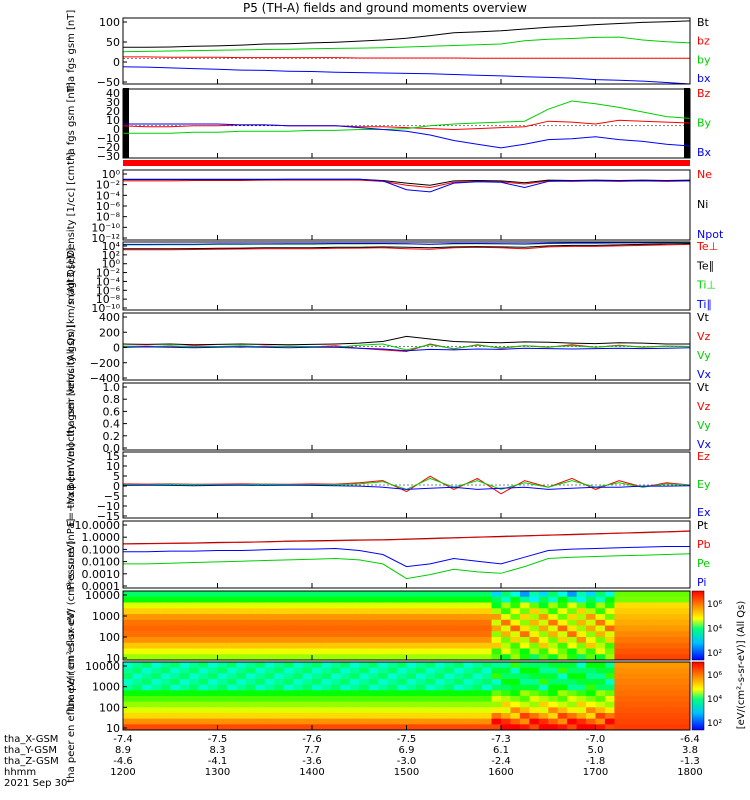 This screenshot has width=750, height=800. I want to click on y-tick-label: 0.4, so click(112, 424).